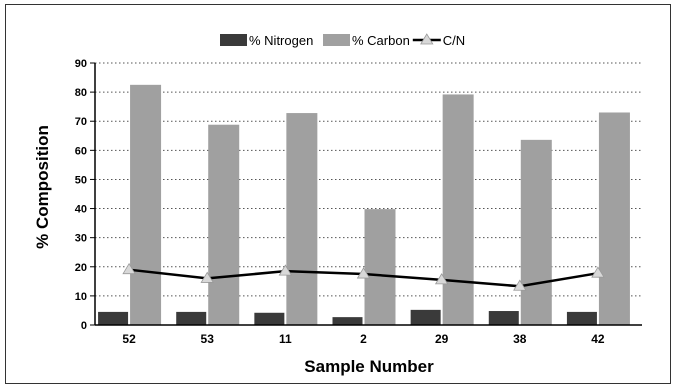  I want to click on legend: % Nitrogen % Carbon C/N, so click(342, 40).